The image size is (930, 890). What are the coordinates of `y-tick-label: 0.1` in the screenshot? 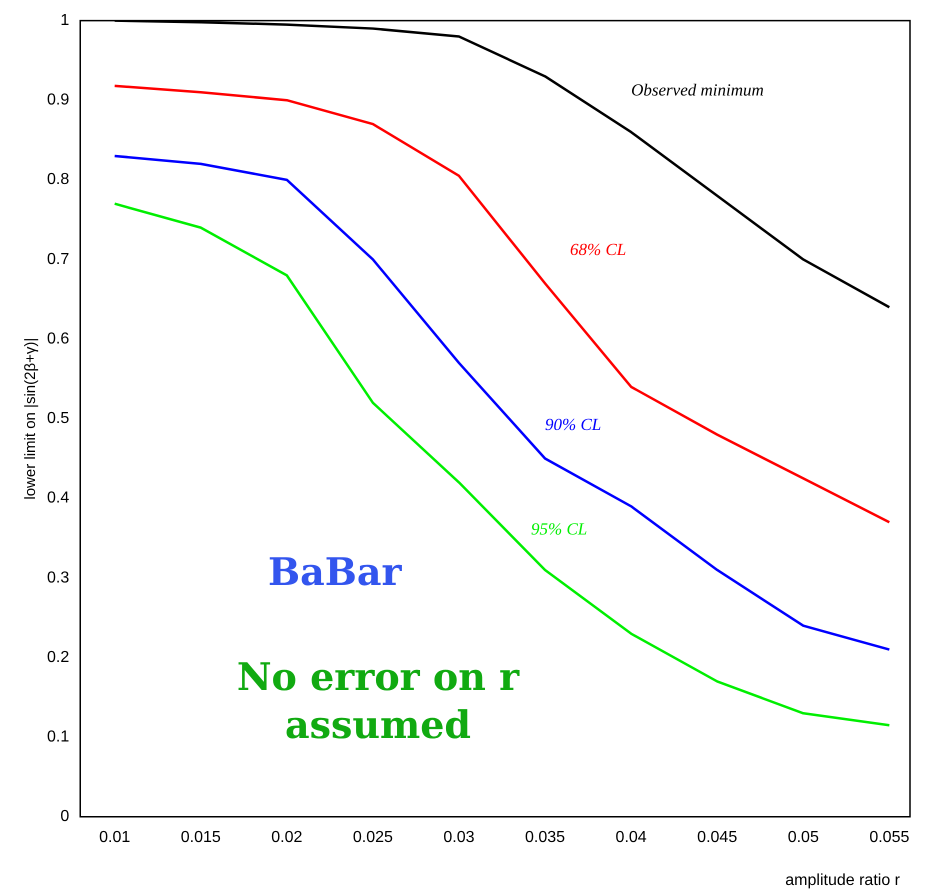 It's located at (58, 737).